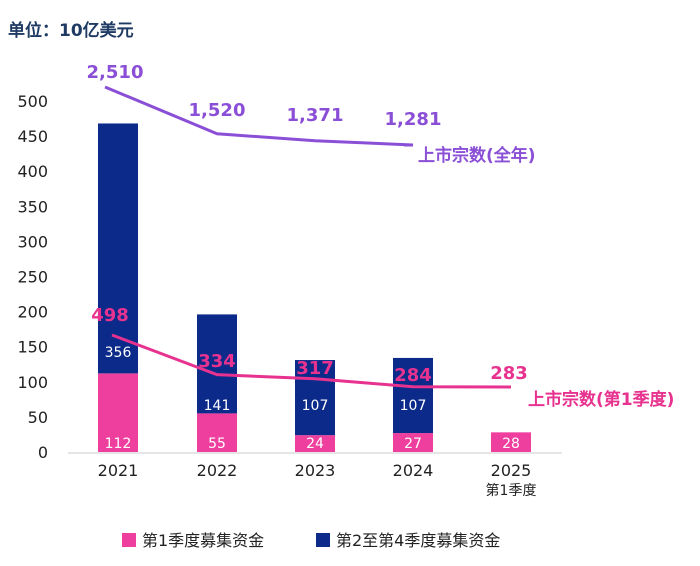 This screenshot has height=566, width=700. What do you see at coordinates (115, 72) in the screenshot?
I see `annual-count-label: 2,510` at bounding box center [115, 72].